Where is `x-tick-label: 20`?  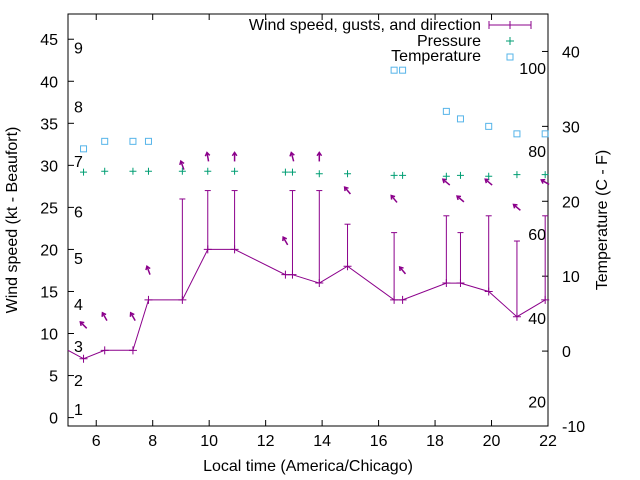
x-tick-label: 20 is located at coordinates (492, 441).